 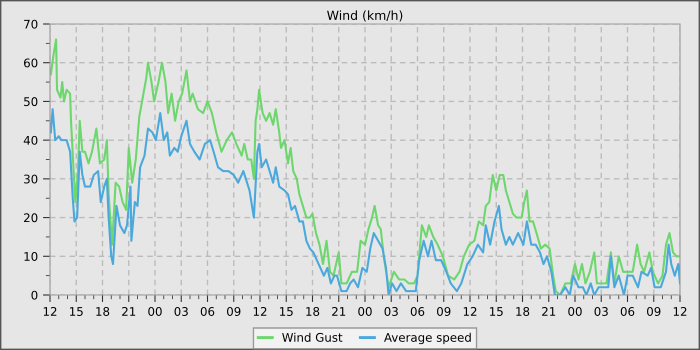 What do you see at coordinates (364, 16) in the screenshot?
I see `chart-title: Wind (km/h)` at bounding box center [364, 16].